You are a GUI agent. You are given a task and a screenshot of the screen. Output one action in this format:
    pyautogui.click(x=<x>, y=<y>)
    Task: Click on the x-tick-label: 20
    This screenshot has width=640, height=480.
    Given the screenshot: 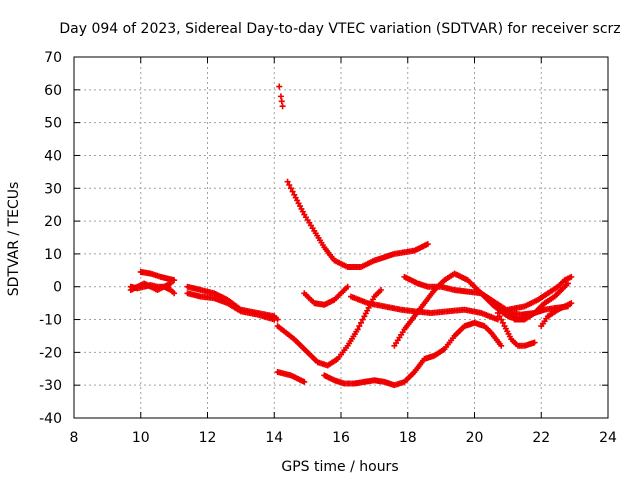 What is the action you would take?
    pyautogui.click(x=475, y=438)
    